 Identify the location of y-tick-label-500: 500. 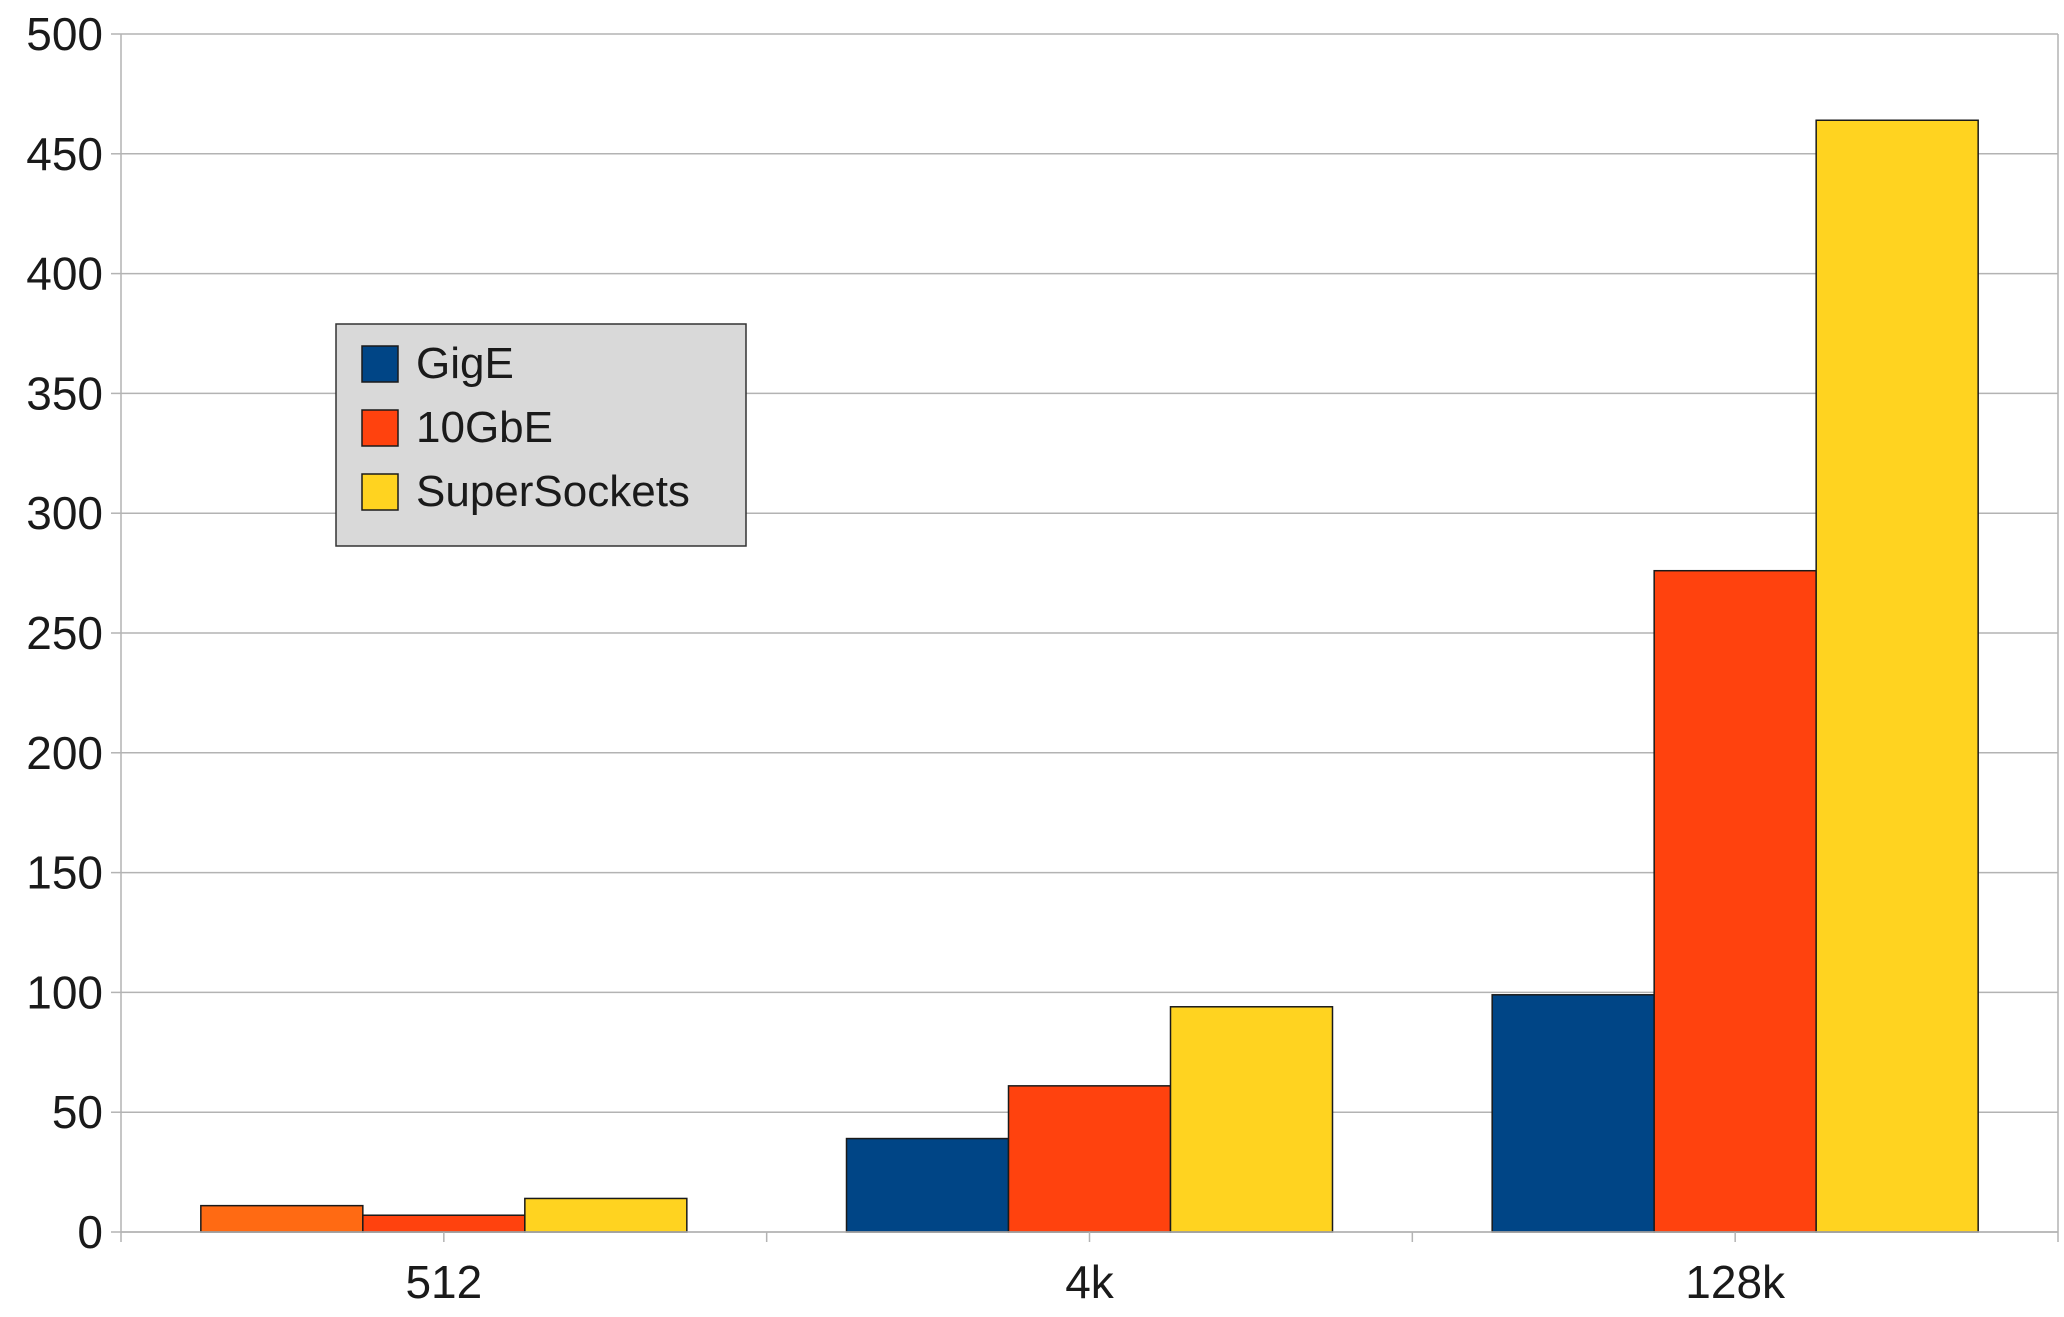
(64, 34).